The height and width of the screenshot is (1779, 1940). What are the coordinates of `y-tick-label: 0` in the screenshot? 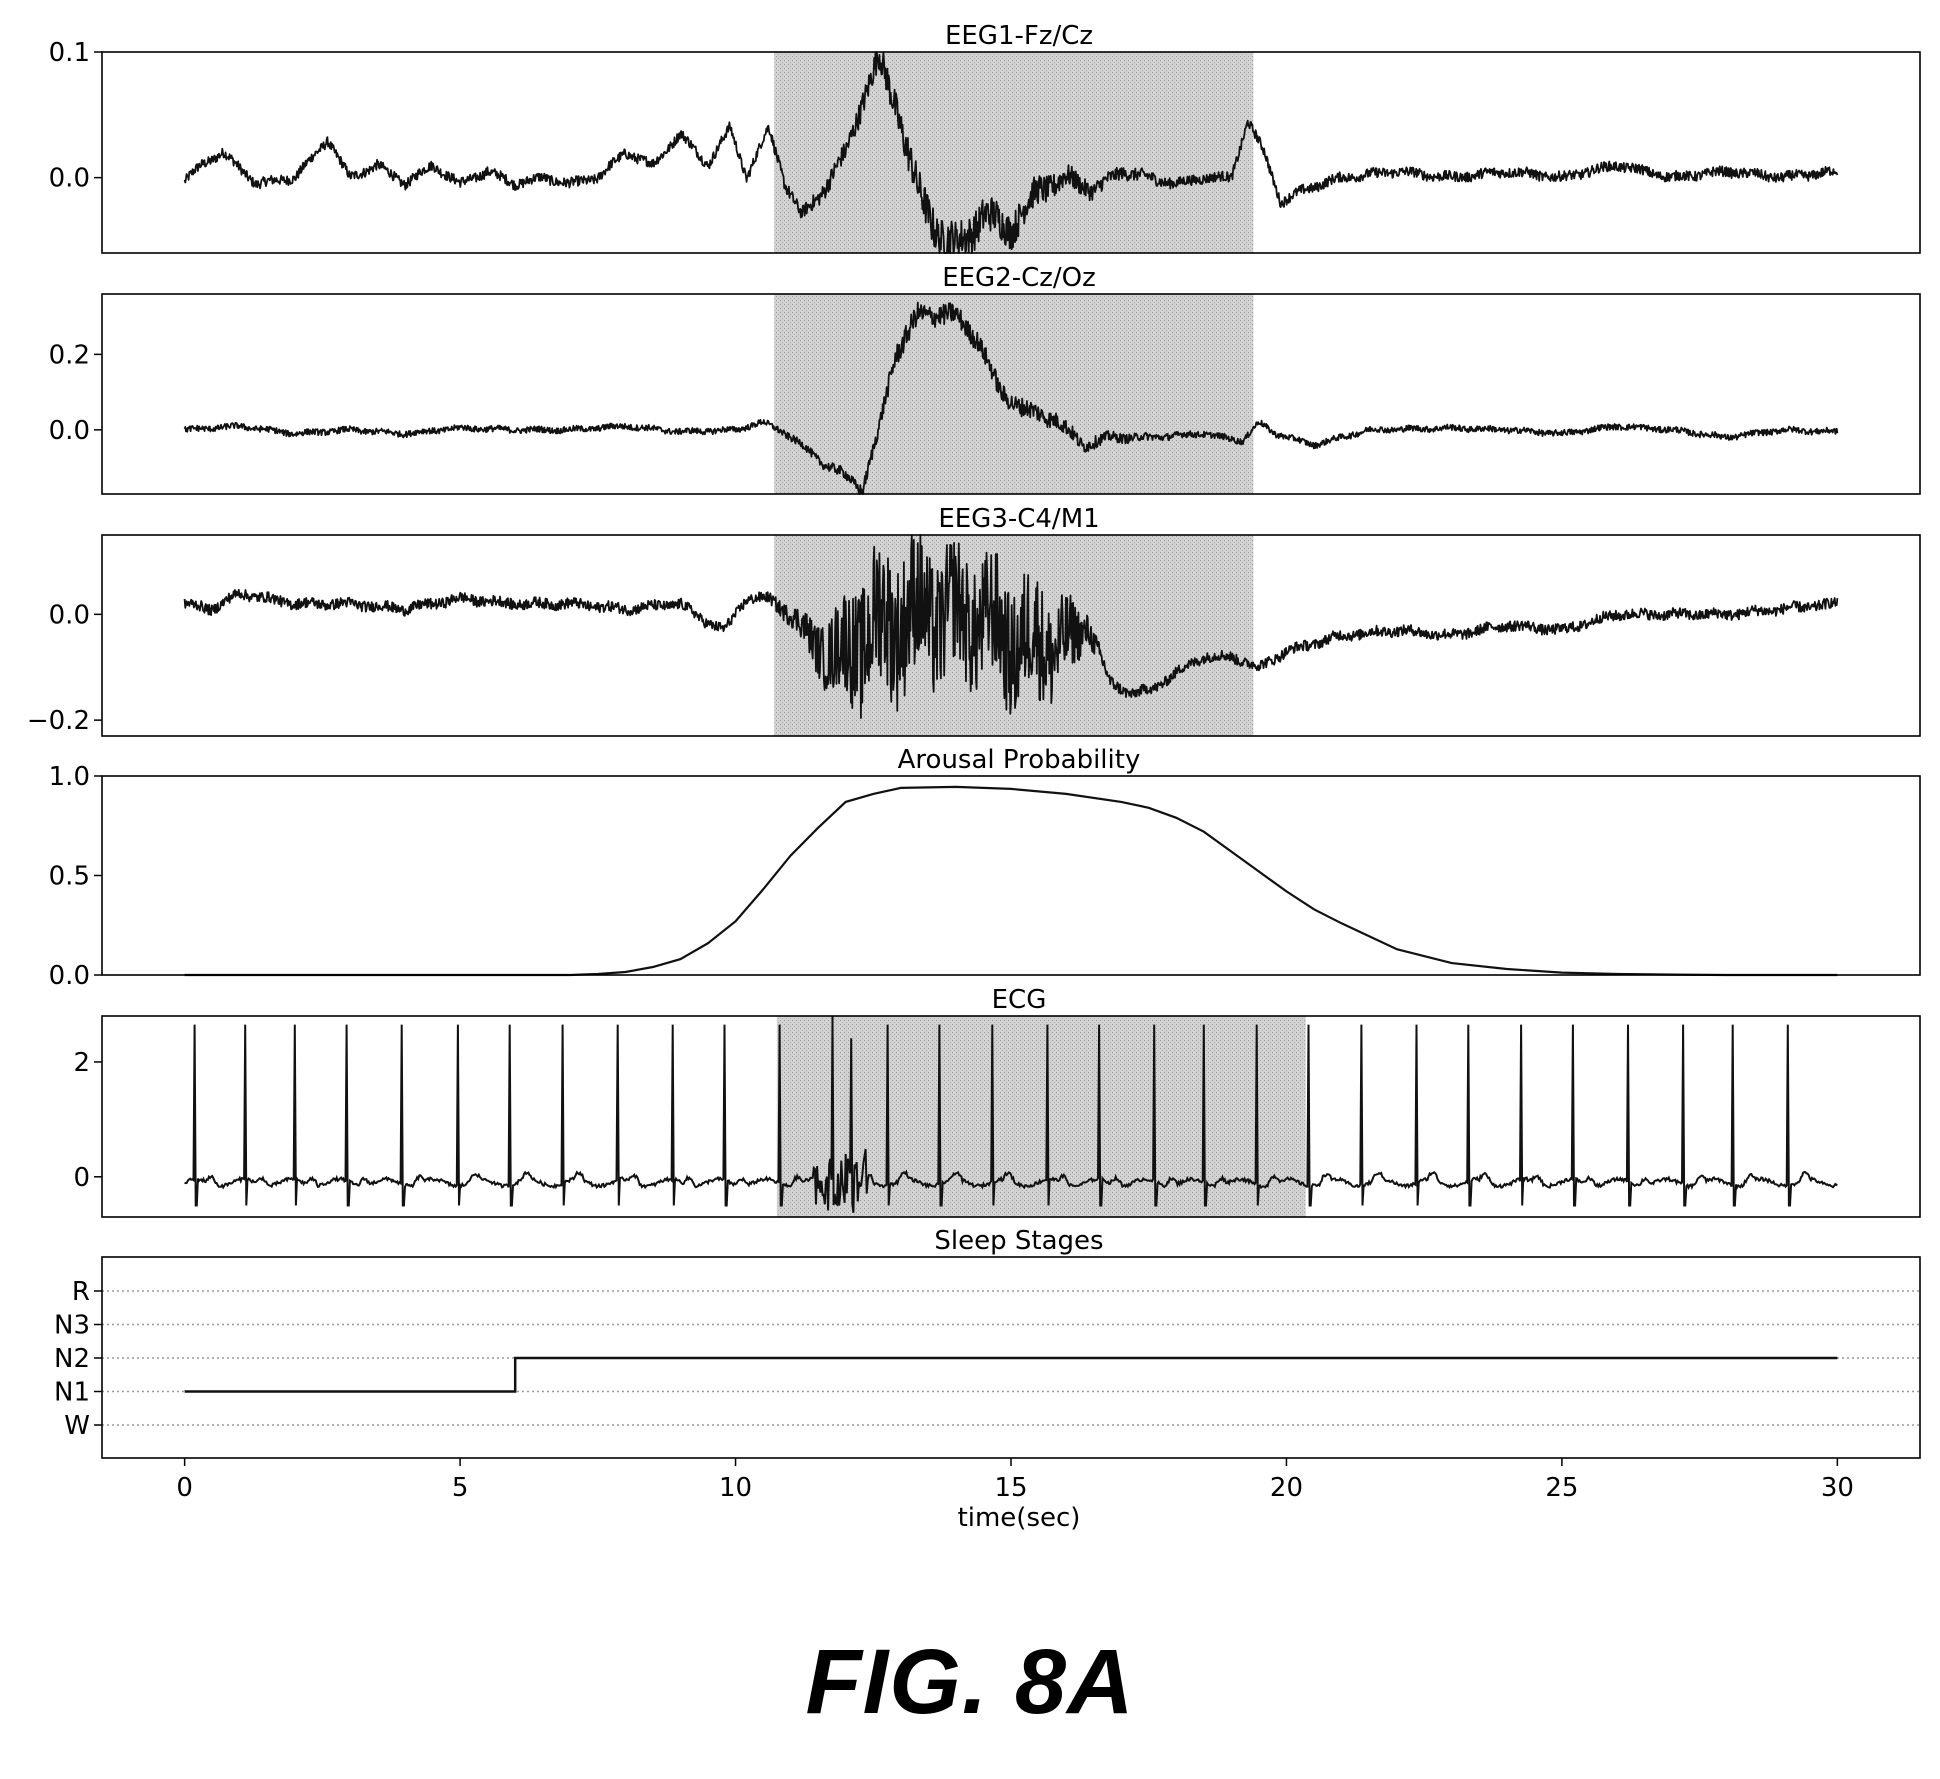 It's located at (81, 1178).